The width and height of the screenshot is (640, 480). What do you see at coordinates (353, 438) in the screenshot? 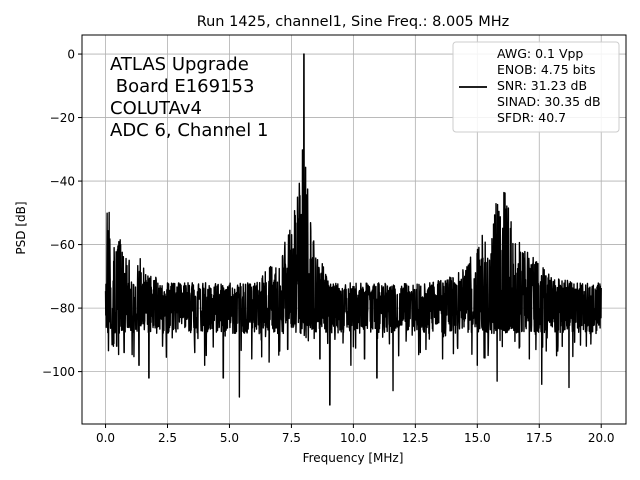
I see `x-tick-label: 10.0` at bounding box center [353, 438].